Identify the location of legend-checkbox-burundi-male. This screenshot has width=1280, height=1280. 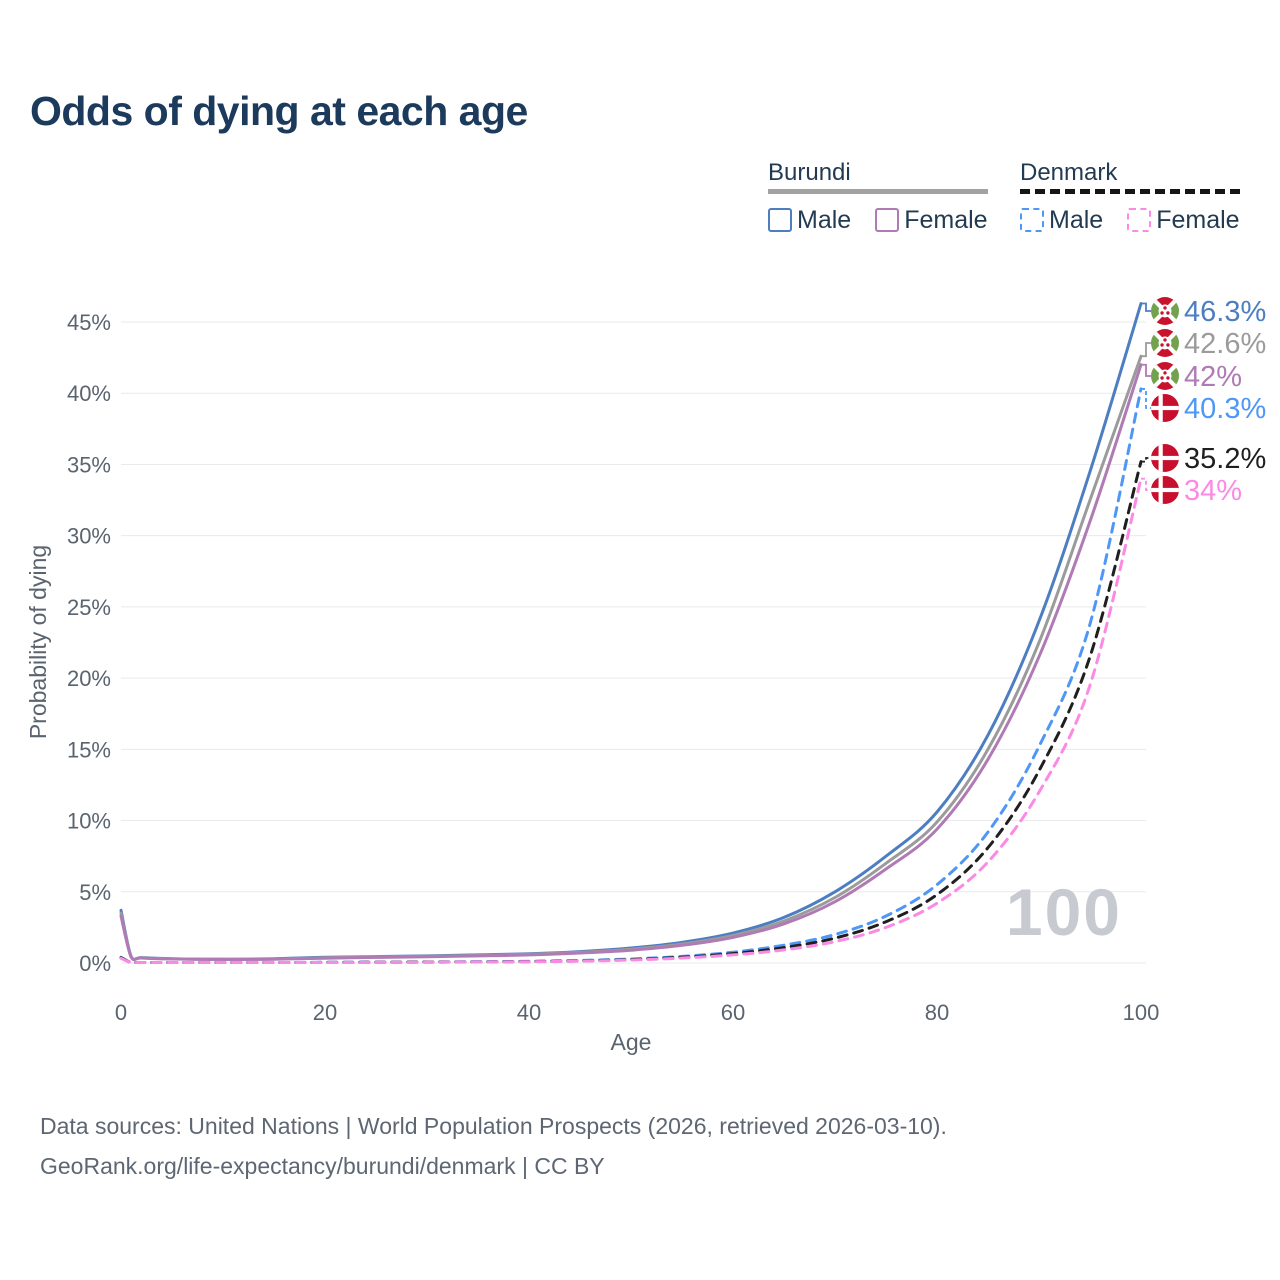
(780, 220).